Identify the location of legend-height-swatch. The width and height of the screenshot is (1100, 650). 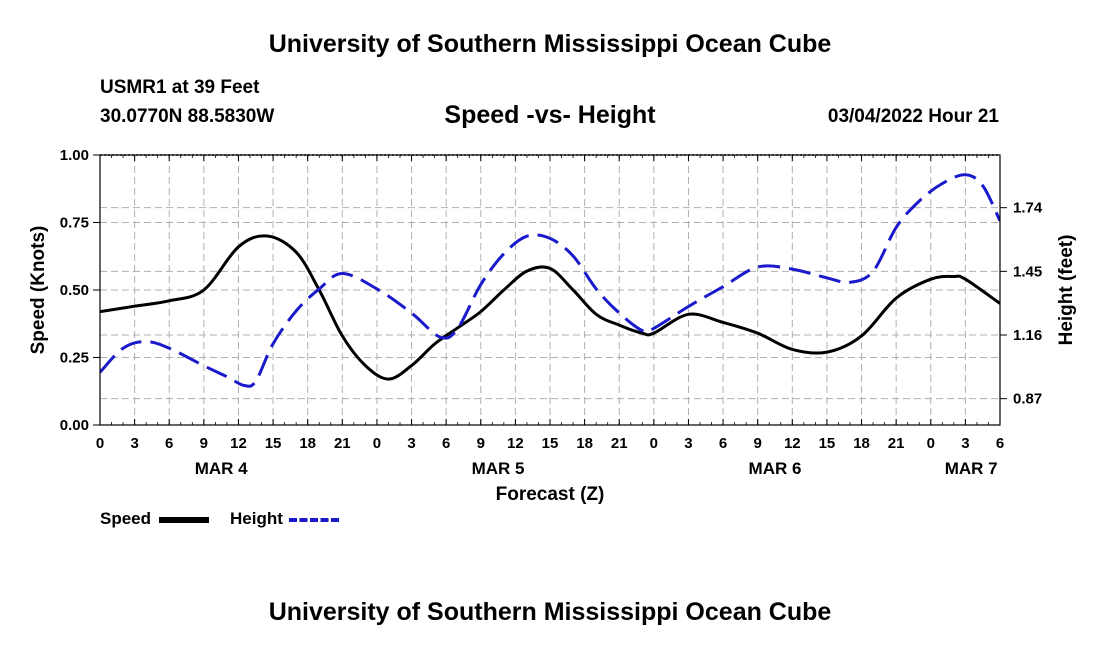
(313, 519).